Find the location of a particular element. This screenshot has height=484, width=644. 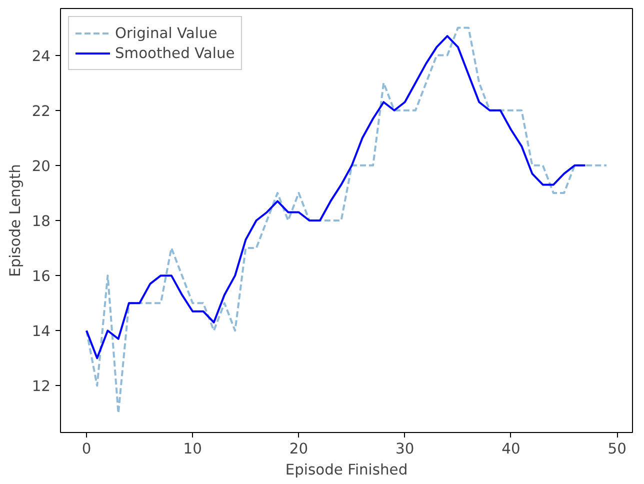

x-tick-label: 20 is located at coordinates (298, 449).